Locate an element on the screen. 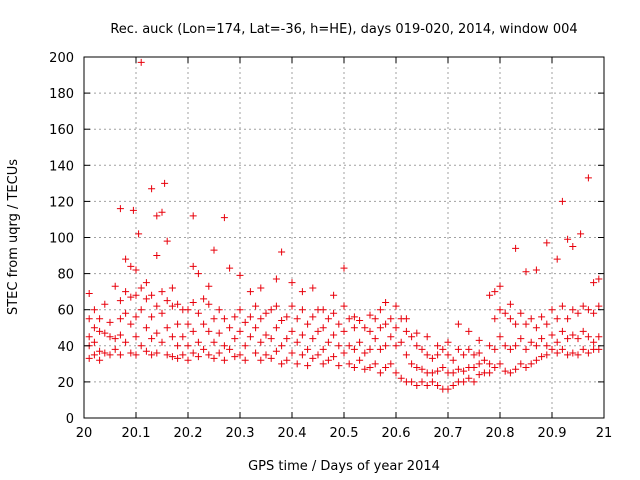  x-tick-label: 20.5 is located at coordinates (344, 433).